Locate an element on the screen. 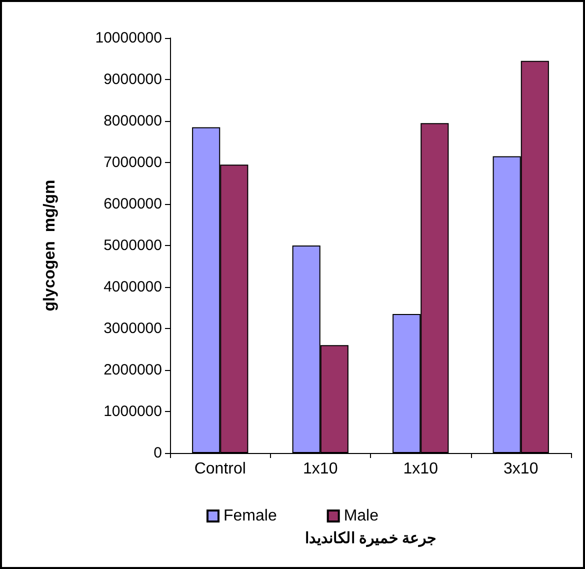 This screenshot has height=569, width=585. x-tick-label: 3x10 is located at coordinates (521, 469).